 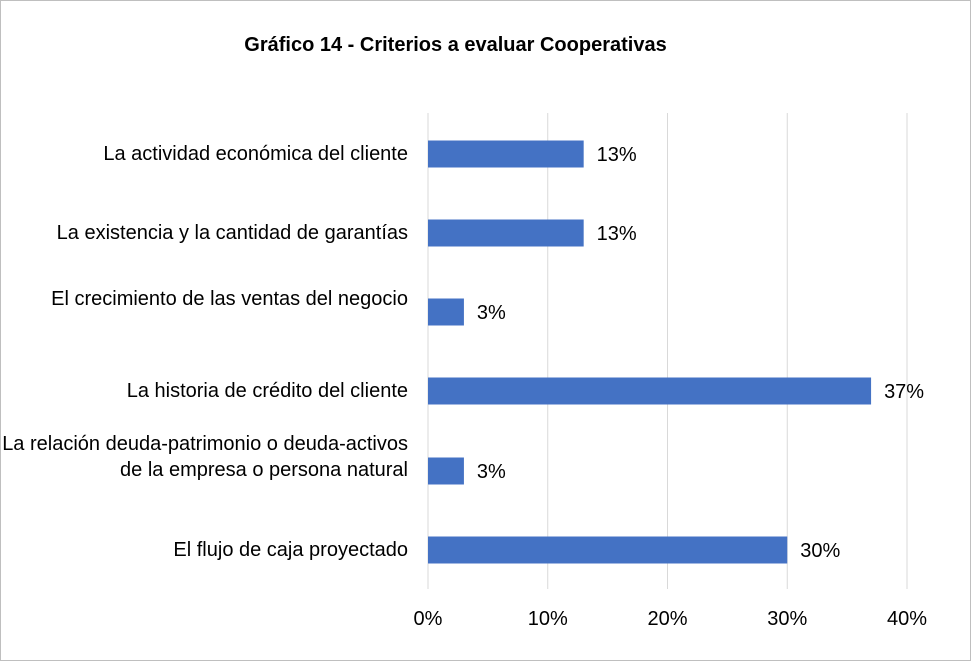 What do you see at coordinates (267, 391) in the screenshot?
I see `category-label-3: La historia de crédito del cliente` at bounding box center [267, 391].